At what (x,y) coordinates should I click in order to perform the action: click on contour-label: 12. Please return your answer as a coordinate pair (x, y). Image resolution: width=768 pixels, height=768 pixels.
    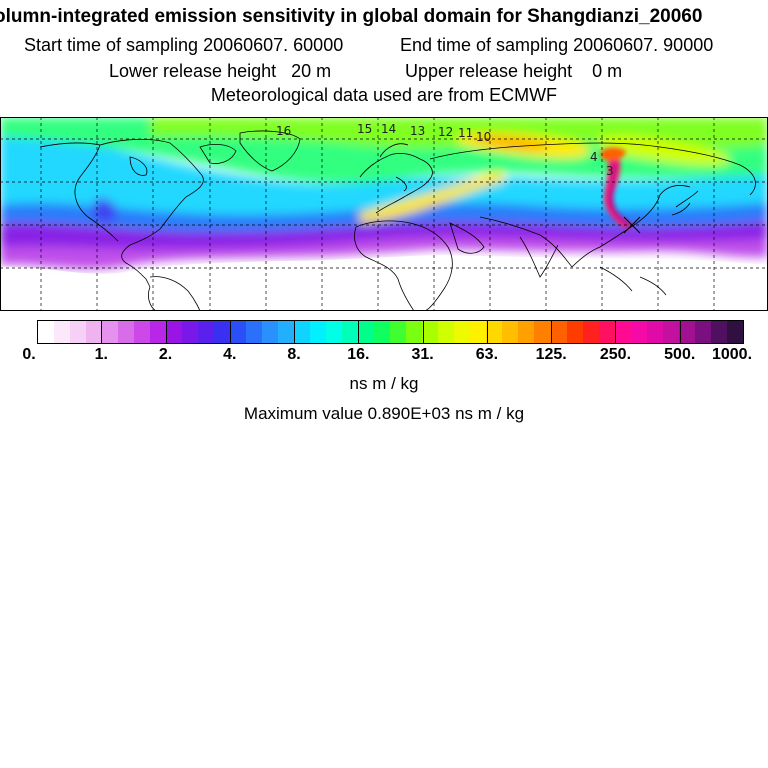
    Looking at the image, I should click on (445, 132).